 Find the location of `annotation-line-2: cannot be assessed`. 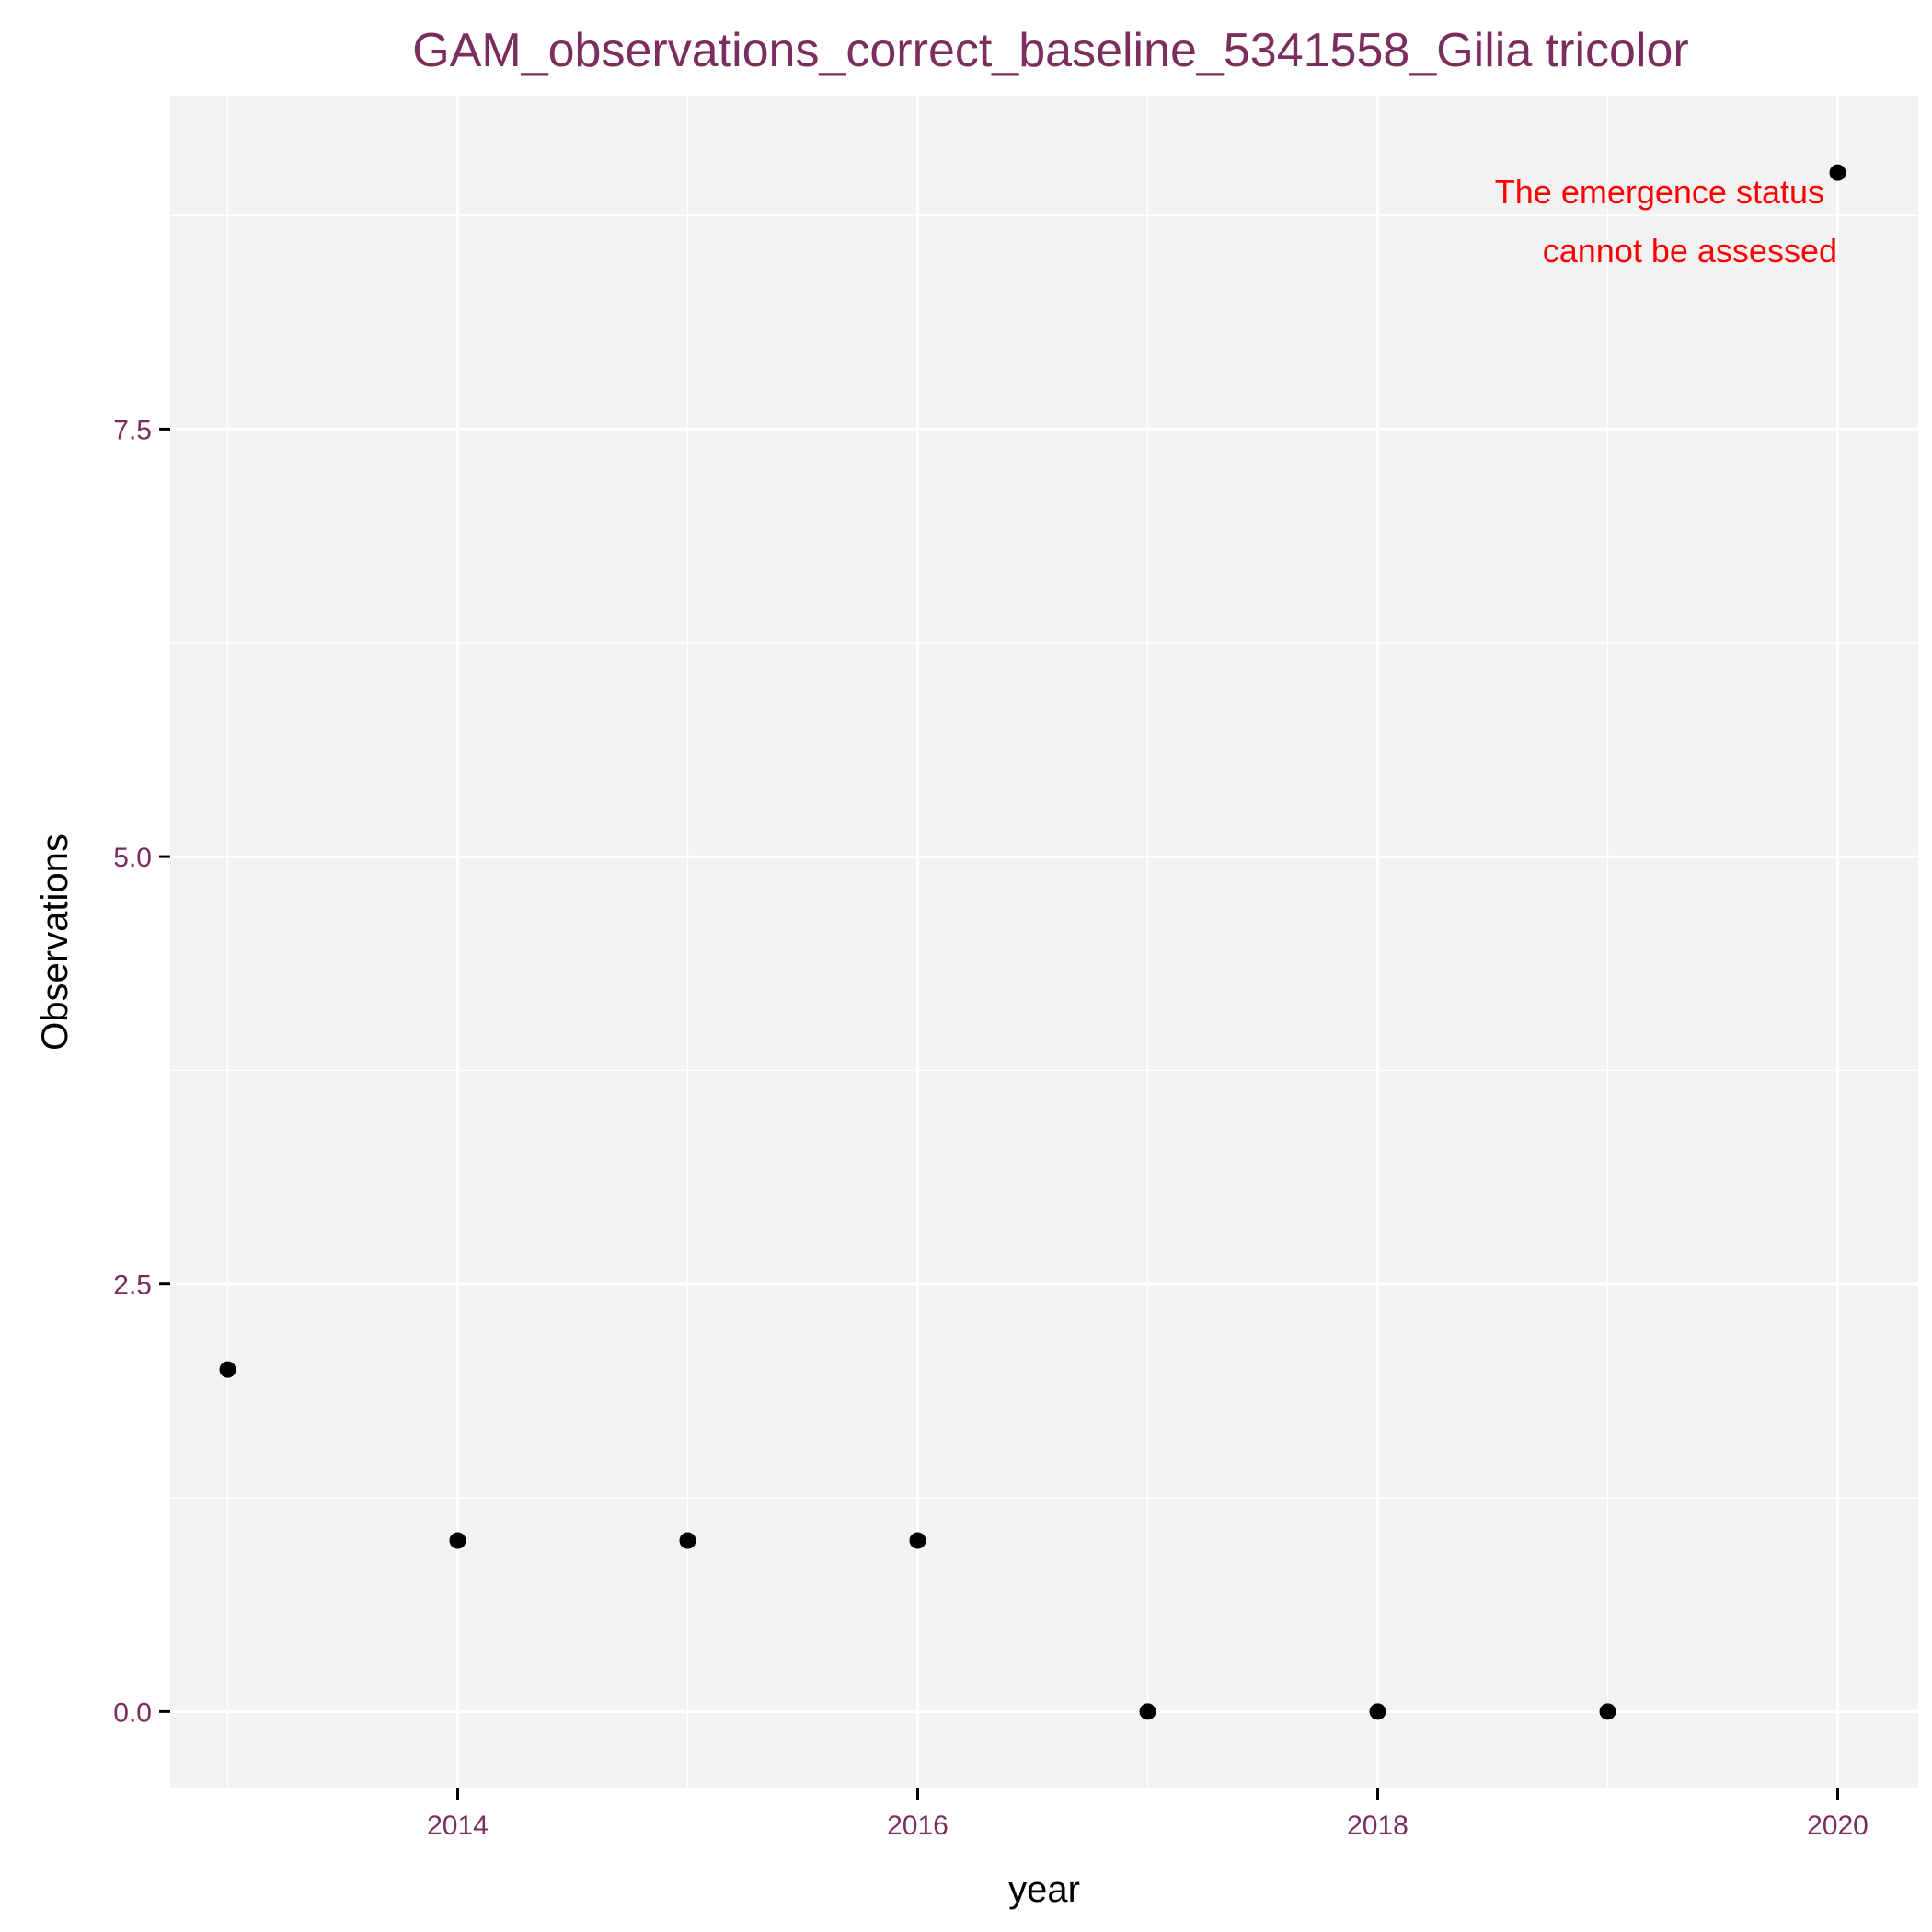

annotation-line-2: cannot be assessed is located at coordinates (1690, 251).